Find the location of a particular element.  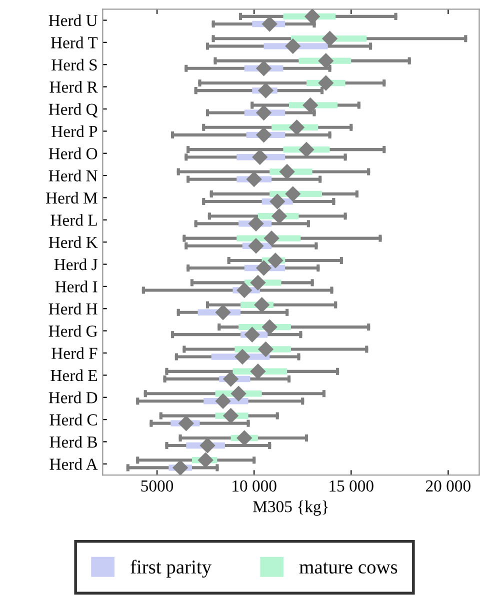

y-tick-label: Herd G is located at coordinates (73, 331).